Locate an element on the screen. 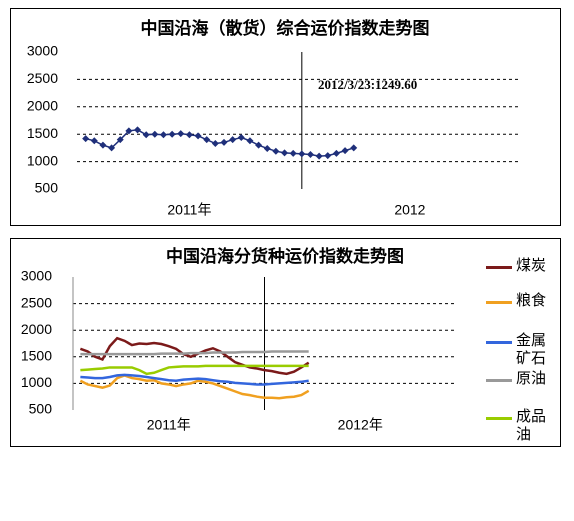 Image resolution: width=574 pixels, height=521 pixels. annotation: 2012/3/23:1249.60 is located at coordinates (367, 84).